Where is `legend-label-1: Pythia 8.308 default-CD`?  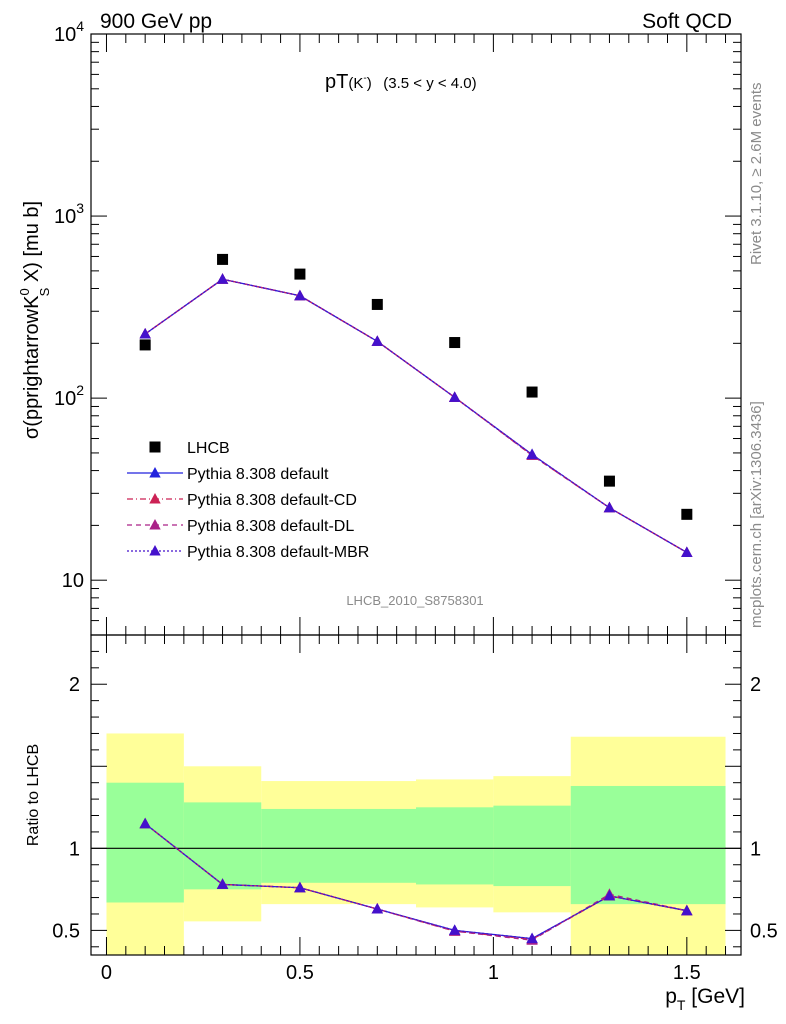
legend-label-1: Pythia 8.308 default-CD is located at coordinates (272, 500).